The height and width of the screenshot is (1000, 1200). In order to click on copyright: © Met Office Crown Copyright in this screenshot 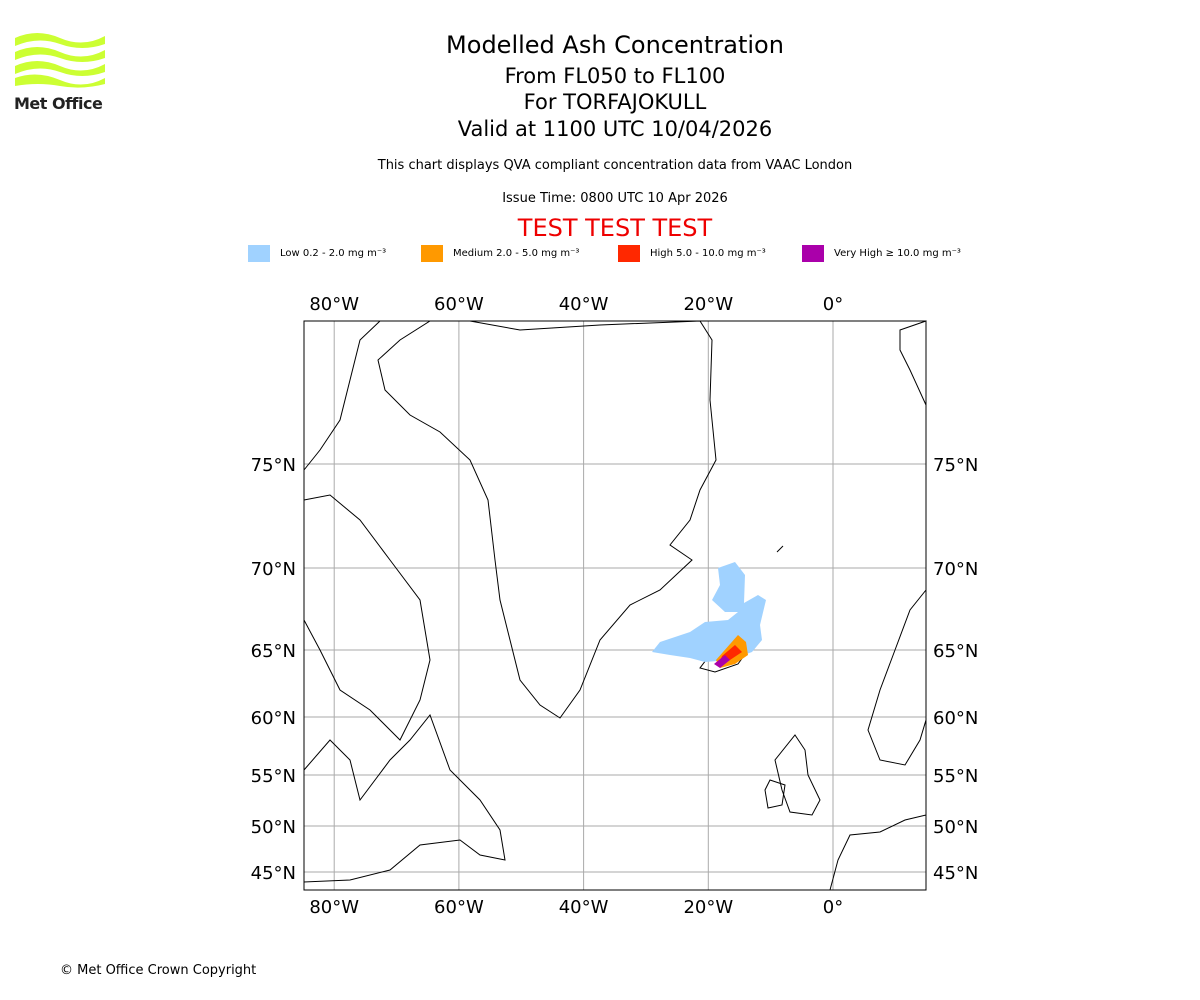, I will do `click(158, 970)`.